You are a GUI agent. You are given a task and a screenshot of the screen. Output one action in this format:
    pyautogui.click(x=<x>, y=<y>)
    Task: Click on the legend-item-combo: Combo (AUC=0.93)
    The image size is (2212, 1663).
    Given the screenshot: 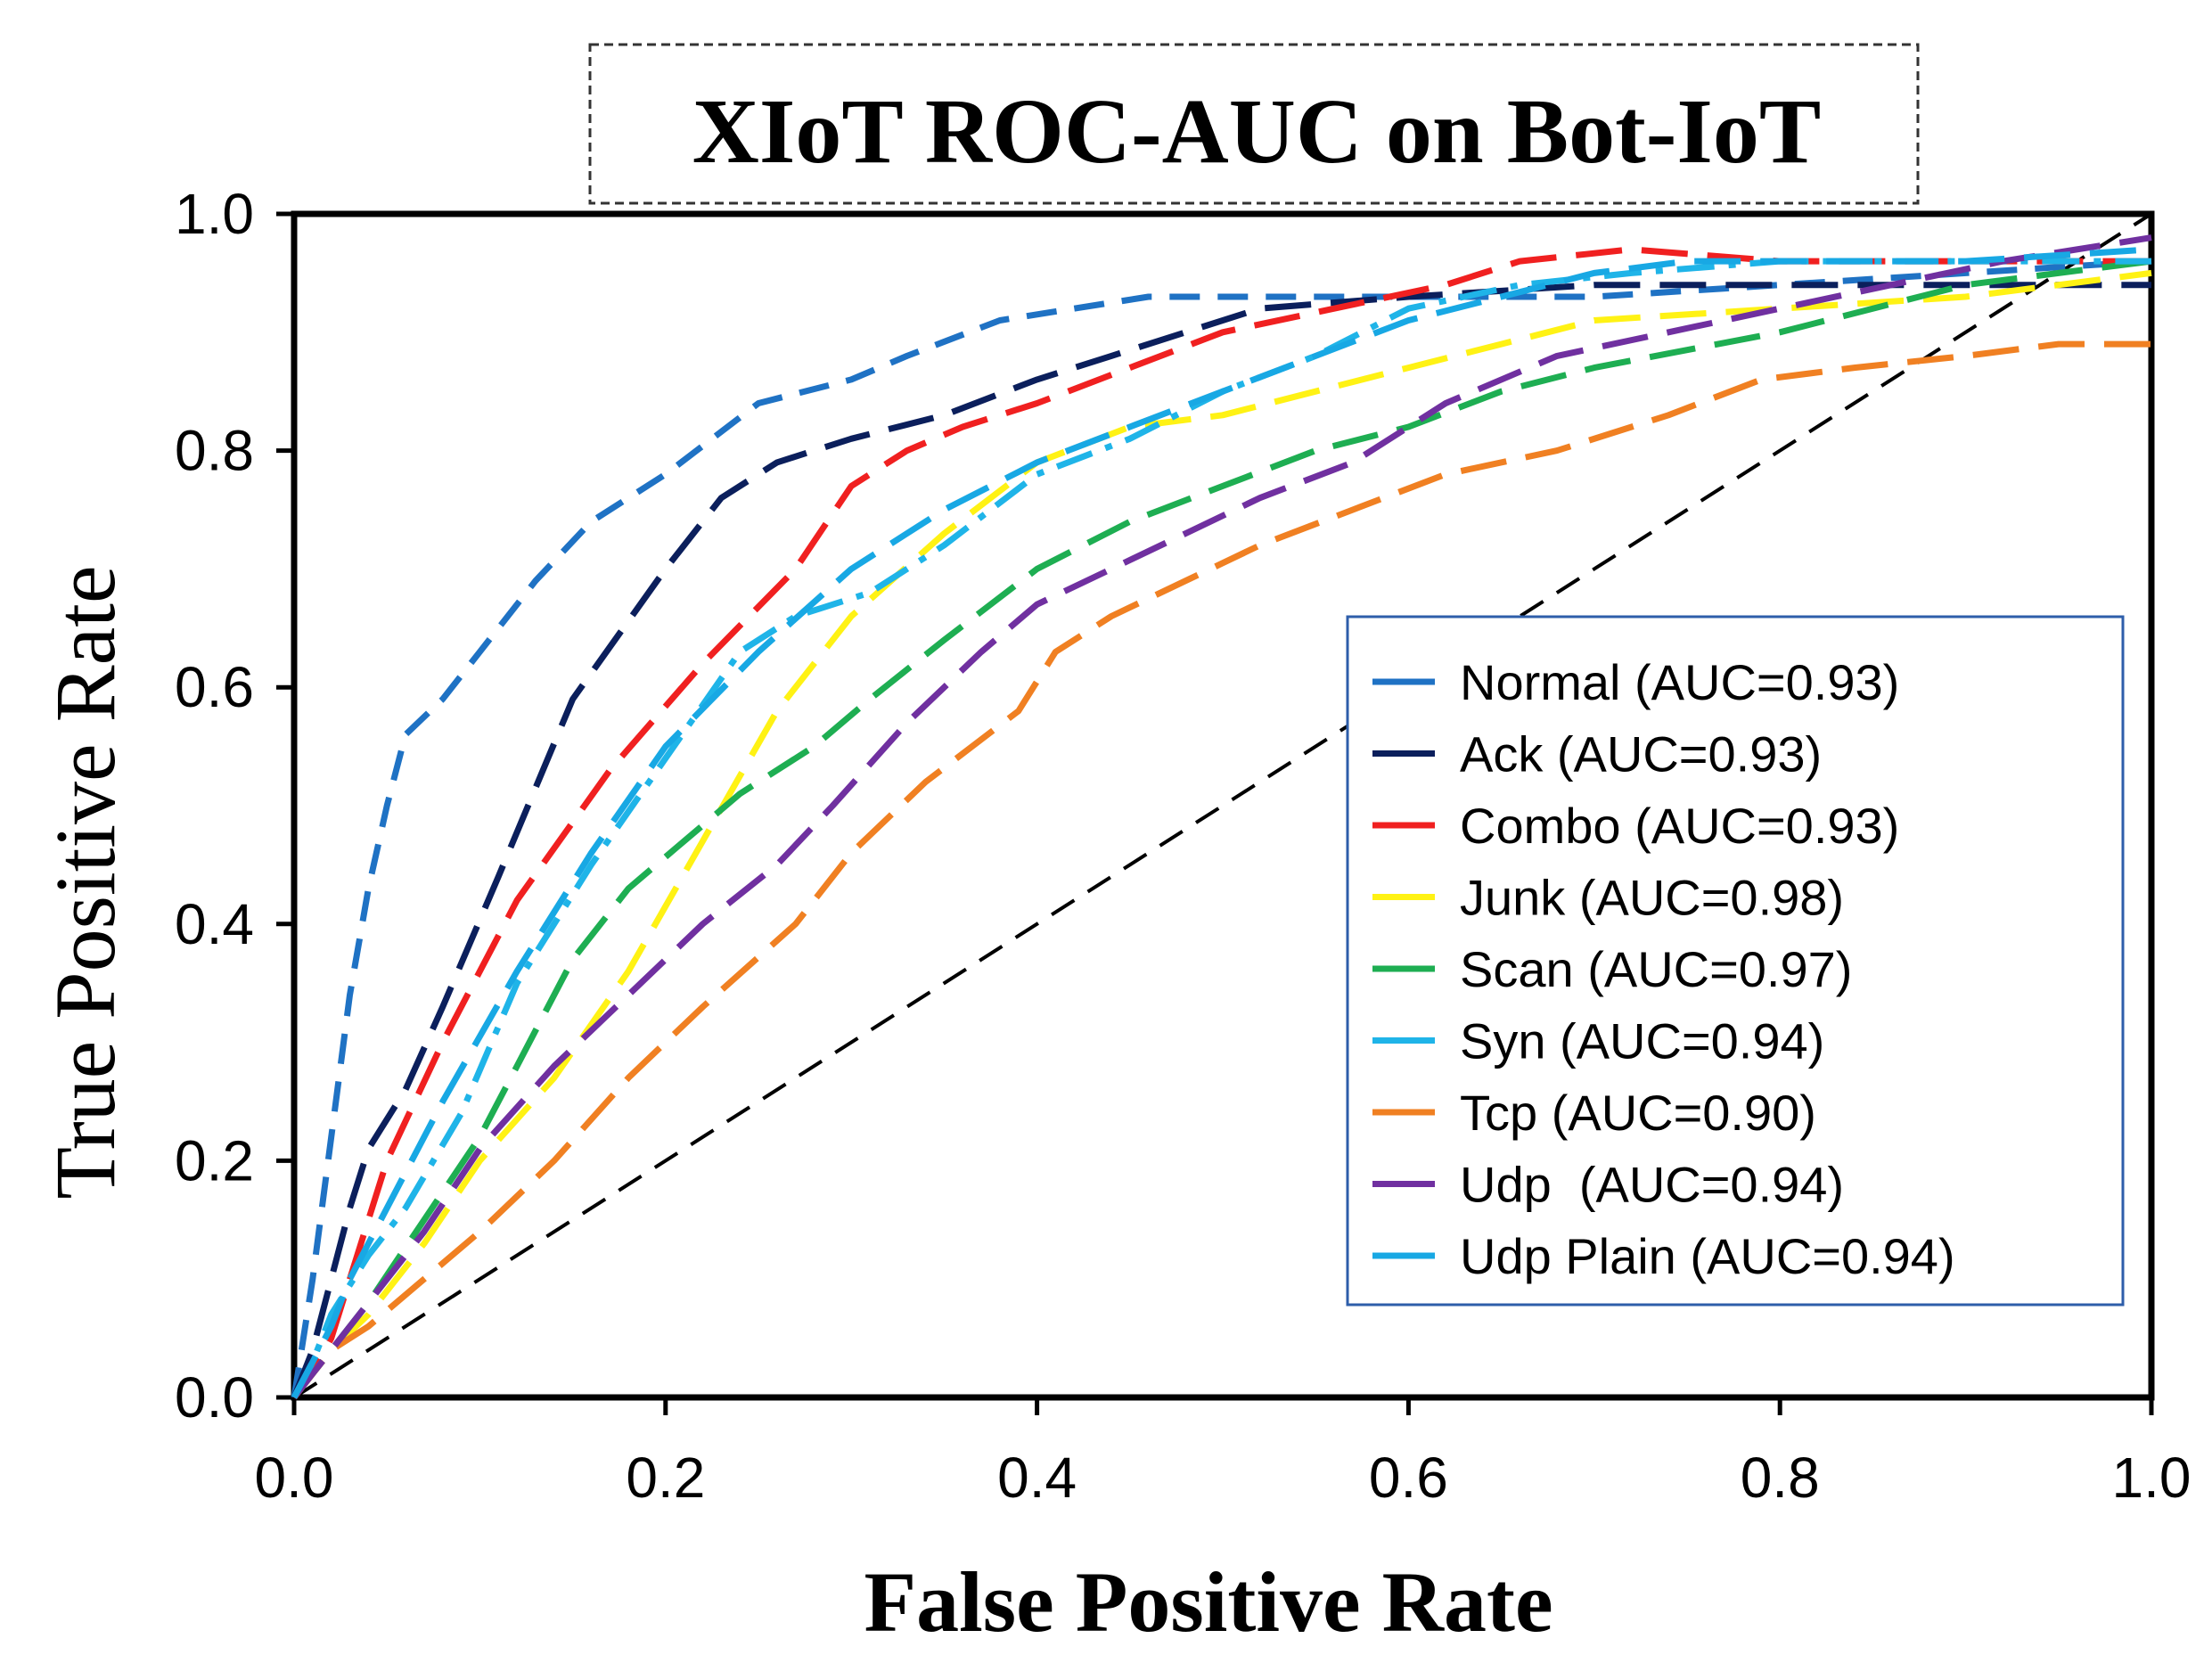 What is the action you would take?
    pyautogui.click(x=1635, y=826)
    